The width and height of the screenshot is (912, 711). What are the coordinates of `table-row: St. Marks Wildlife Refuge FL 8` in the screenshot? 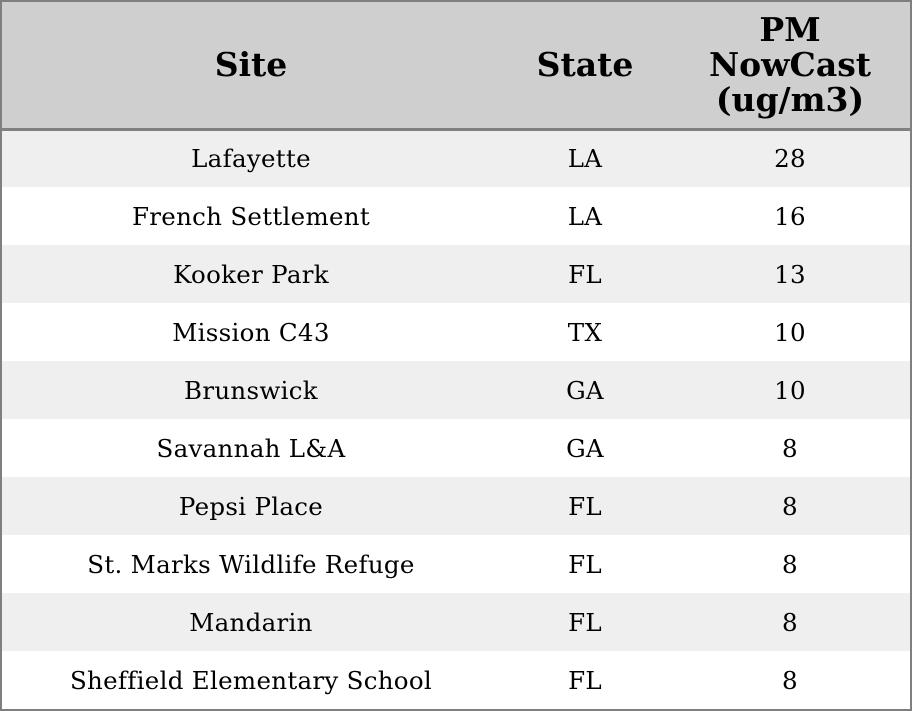 It's located at (456, 564).